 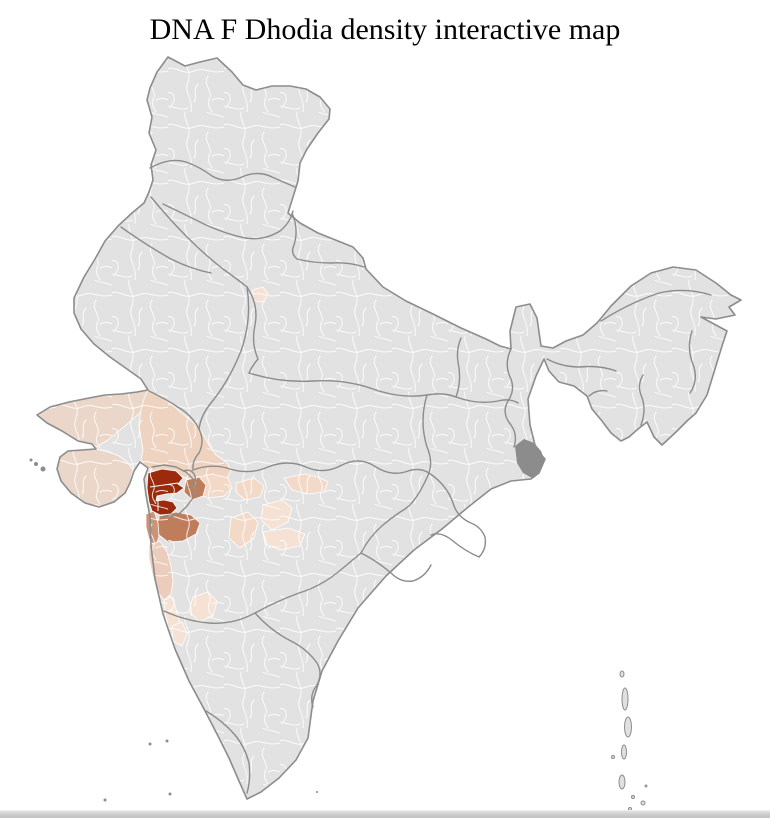 What do you see at coordinates (385, 29) in the screenshot?
I see `page-title: DNA F Dhodia density interactive map` at bounding box center [385, 29].